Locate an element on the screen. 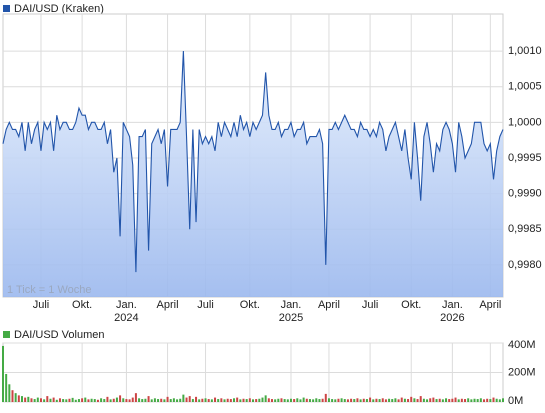  x-year-label: 2026 is located at coordinates (452, 318).